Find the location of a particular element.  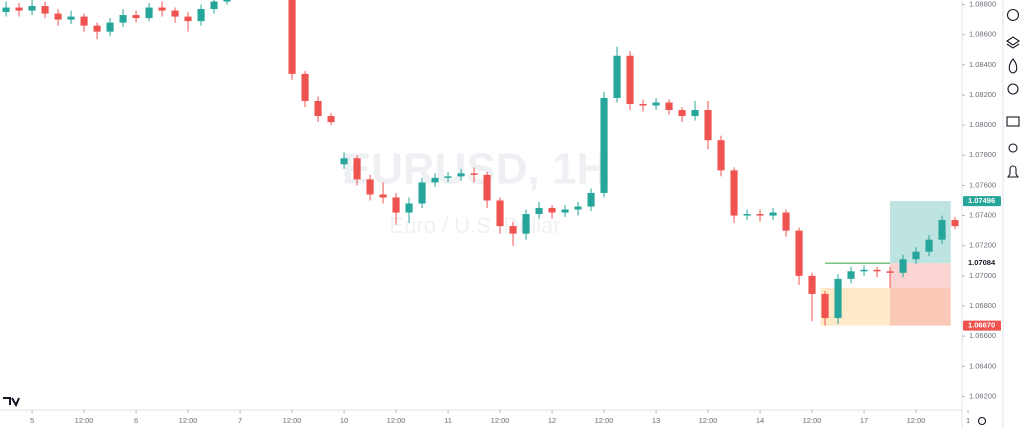

y-tick-label: 1.06600 is located at coordinates (982, 335).